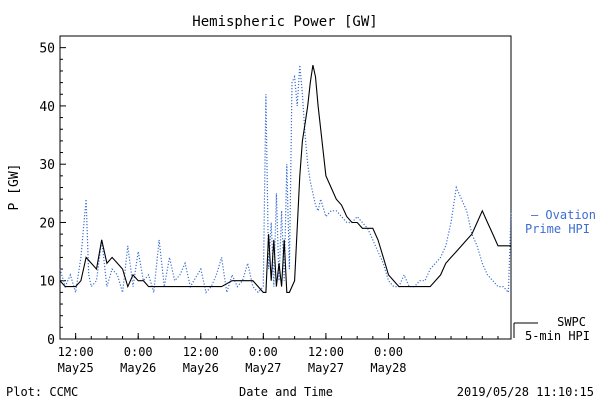  I want to click on y-tick-label: 10, so click(47, 282).